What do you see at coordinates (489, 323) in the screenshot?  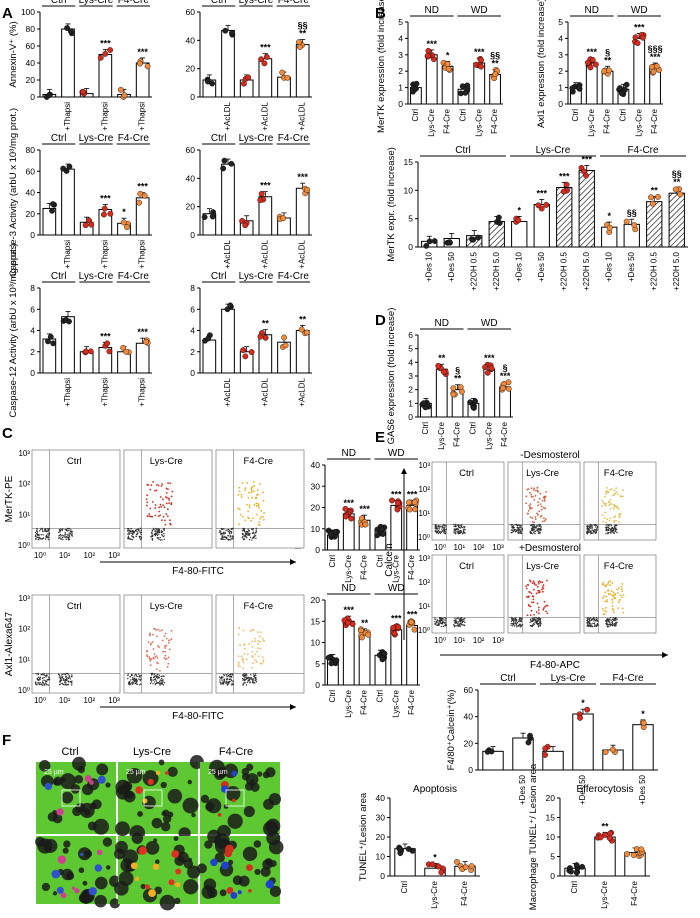 I see `group-label: WD` at bounding box center [489, 323].